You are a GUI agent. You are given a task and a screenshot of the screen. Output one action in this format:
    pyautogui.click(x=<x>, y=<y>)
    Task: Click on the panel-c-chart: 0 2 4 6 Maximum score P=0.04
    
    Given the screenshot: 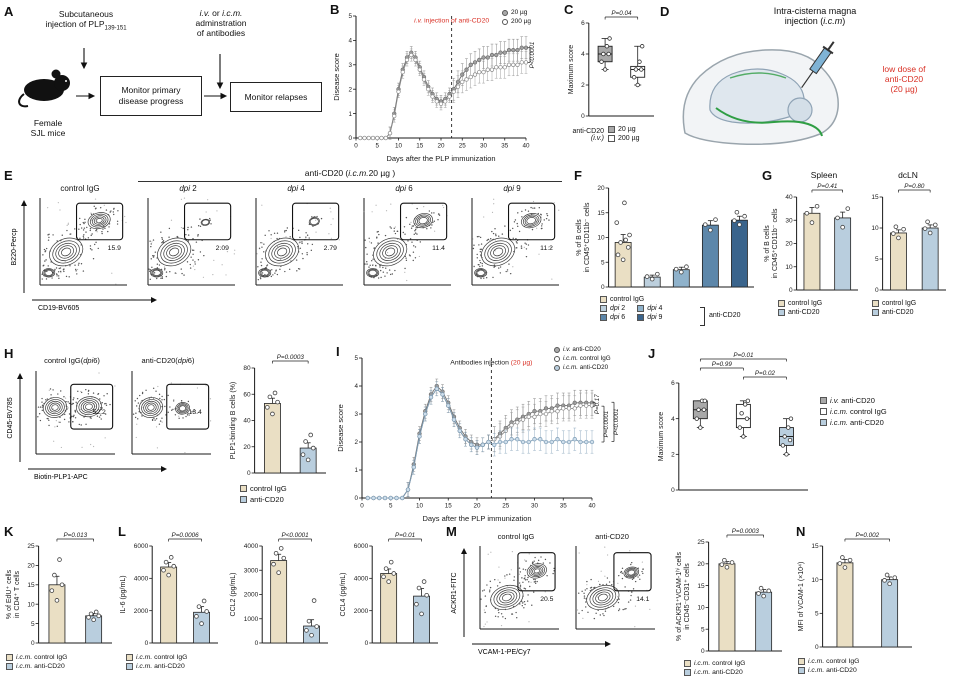 What is the action you would take?
    pyautogui.click(x=611, y=65)
    